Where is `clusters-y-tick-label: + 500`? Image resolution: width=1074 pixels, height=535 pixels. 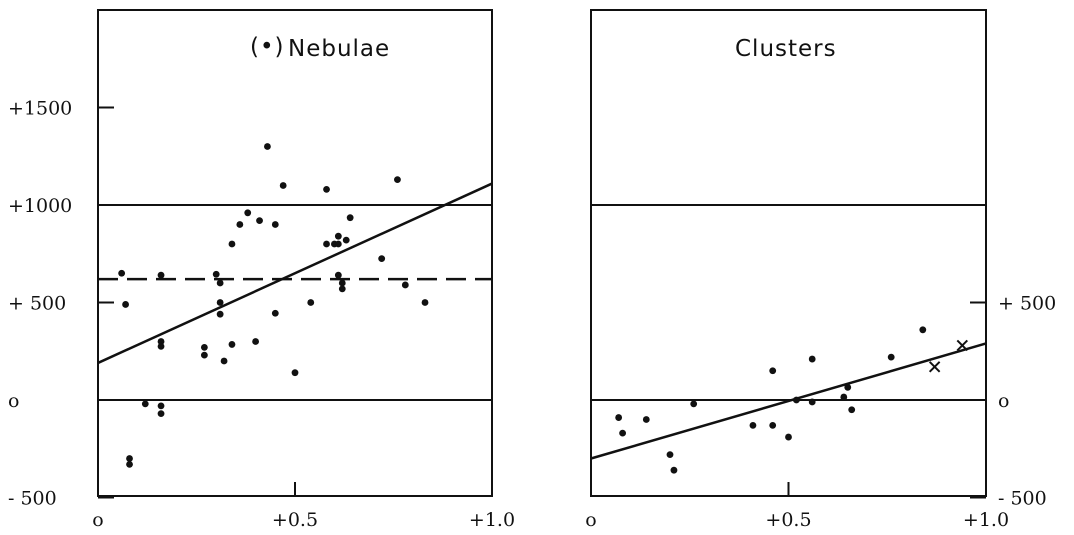 clusters-y-tick-label: + 500 is located at coordinates (1027, 304).